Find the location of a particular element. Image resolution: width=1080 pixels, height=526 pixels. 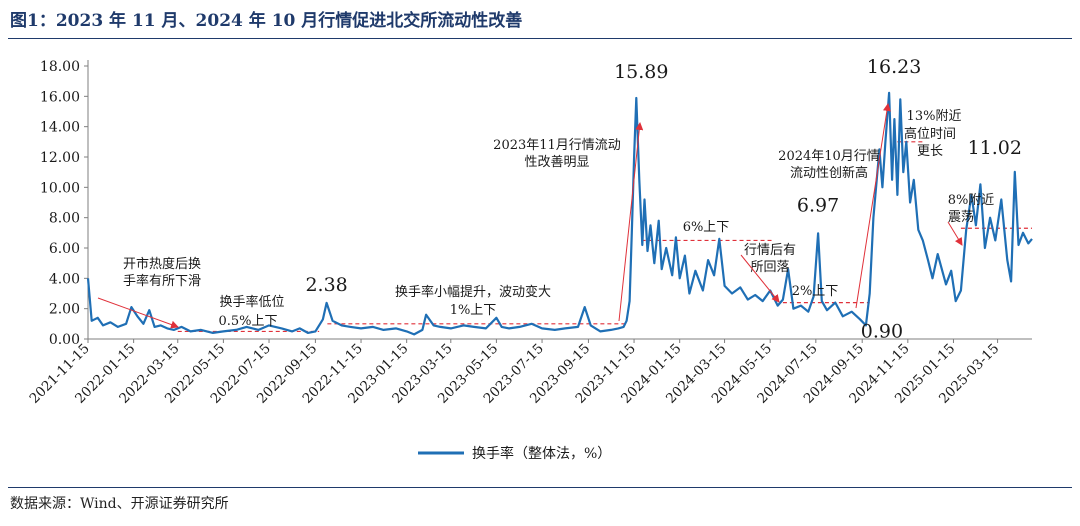

annotation-text: 所回落 is located at coordinates (769, 267).